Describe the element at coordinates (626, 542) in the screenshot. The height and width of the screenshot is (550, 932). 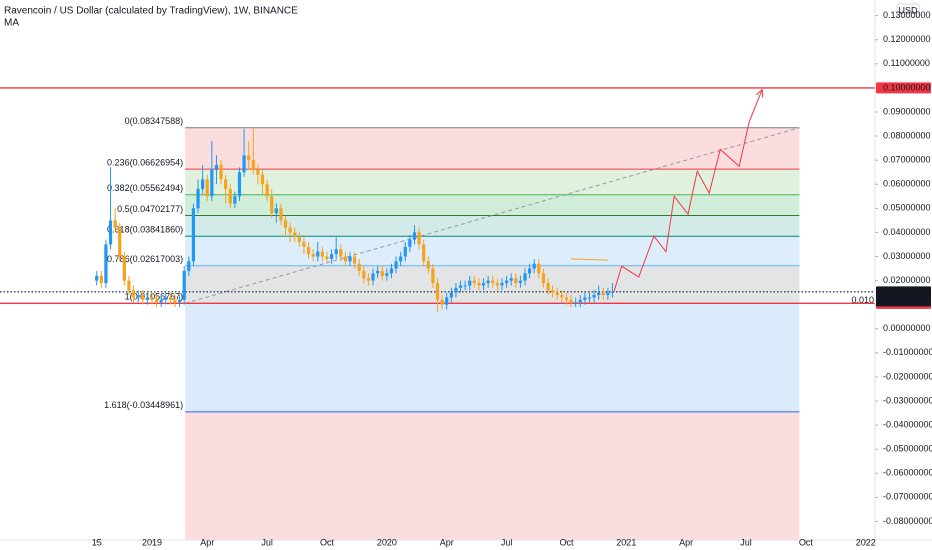
I see `x-tick-label: 2021` at that location.